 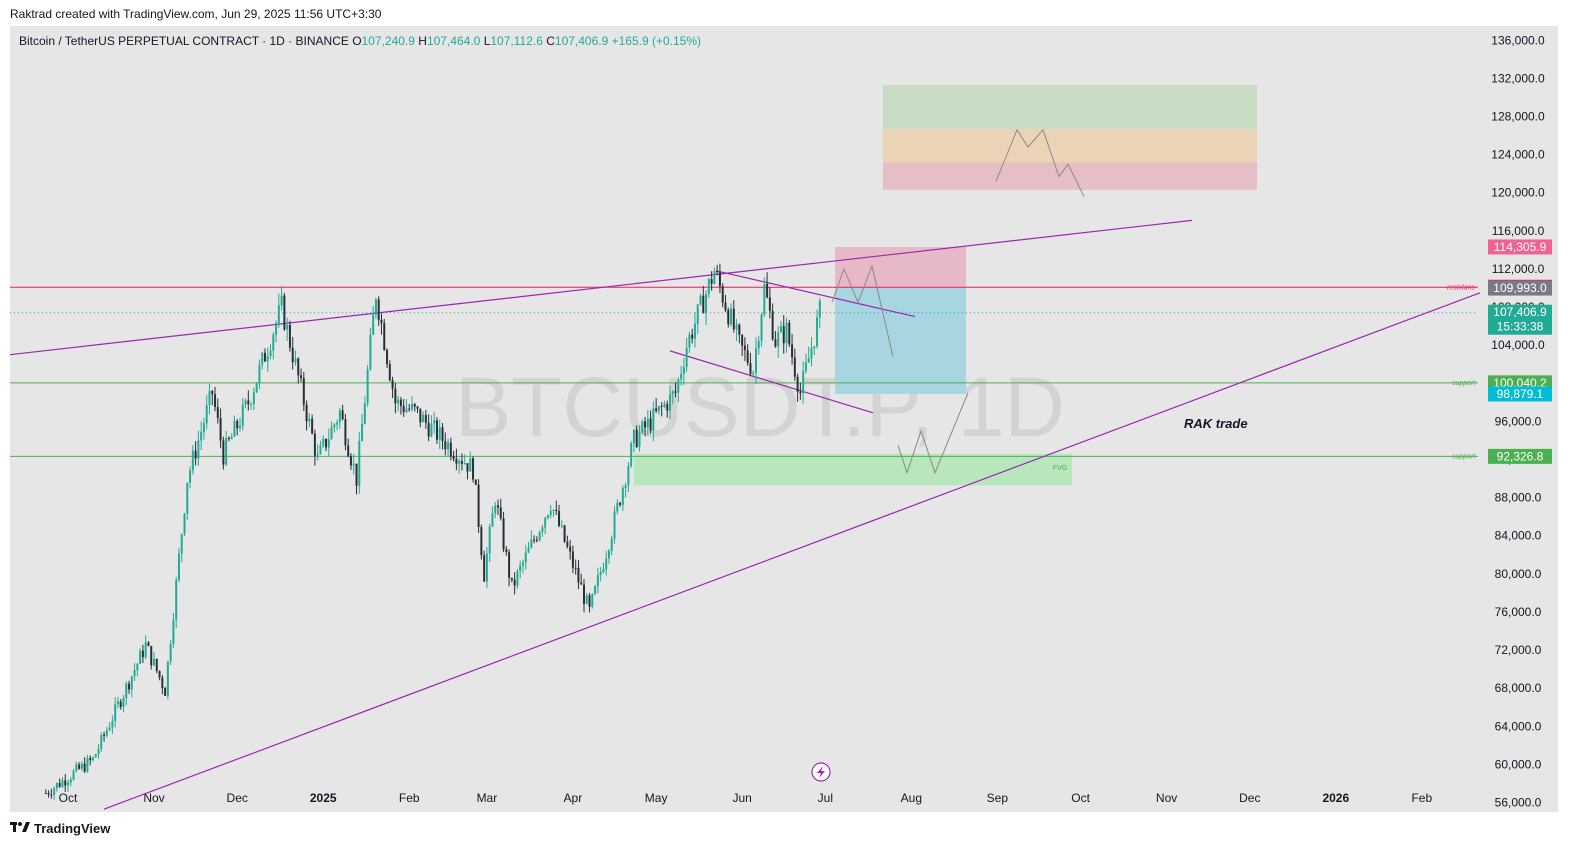 I want to click on change-value: +165.9 (+0.15%), so click(x=656, y=41).